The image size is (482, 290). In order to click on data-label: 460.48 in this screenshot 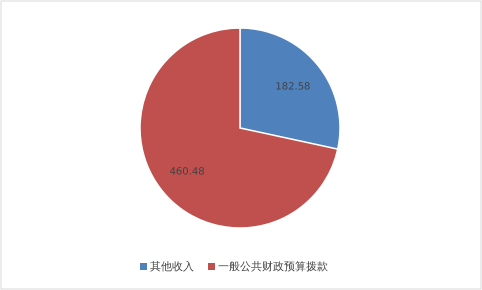, I will do `click(187, 172)`.